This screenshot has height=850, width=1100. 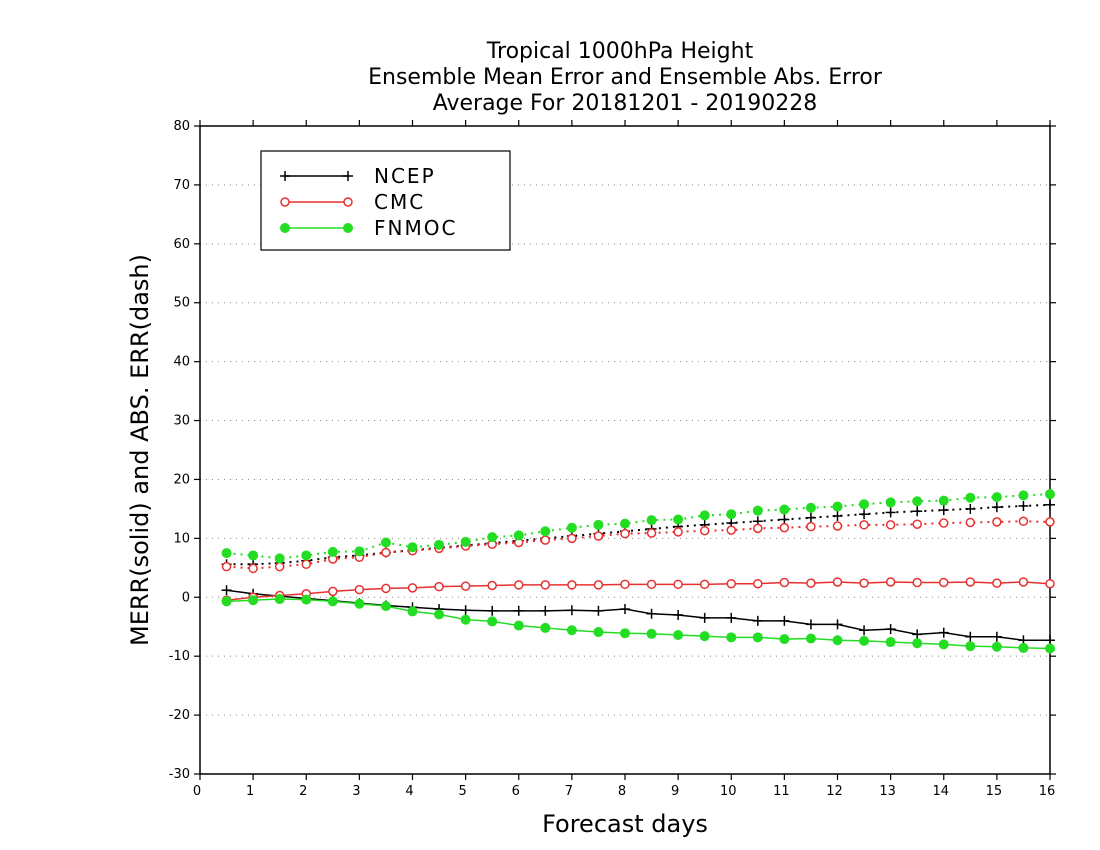 What do you see at coordinates (197, 791) in the screenshot?
I see `x-tick-label: 0` at bounding box center [197, 791].